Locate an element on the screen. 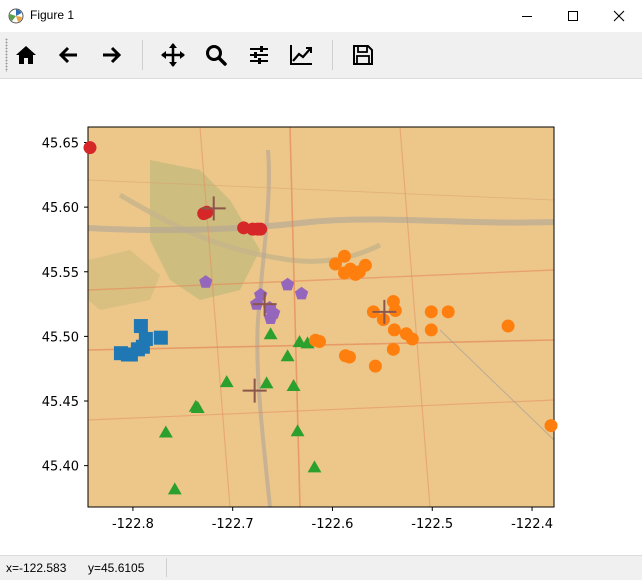  x-tick-label: -122.4 is located at coordinates (532, 524).